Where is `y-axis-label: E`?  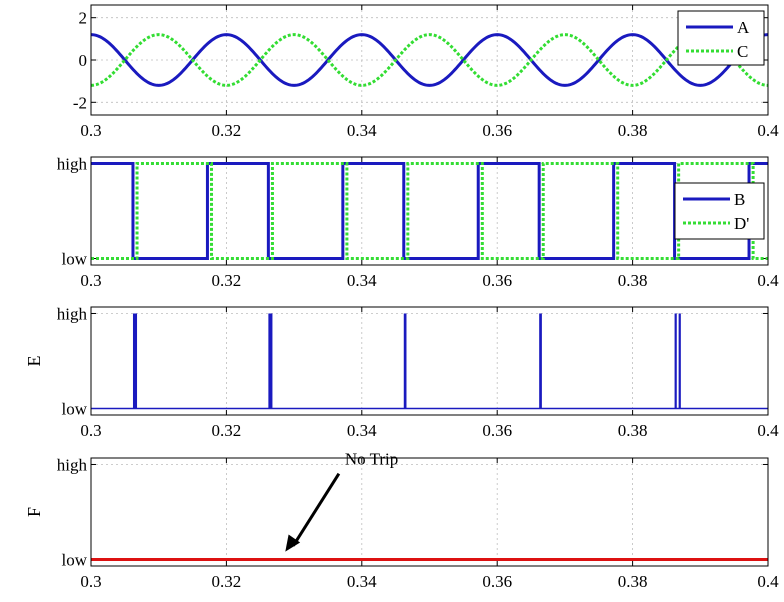 y-axis-label: E is located at coordinates (34, 361).